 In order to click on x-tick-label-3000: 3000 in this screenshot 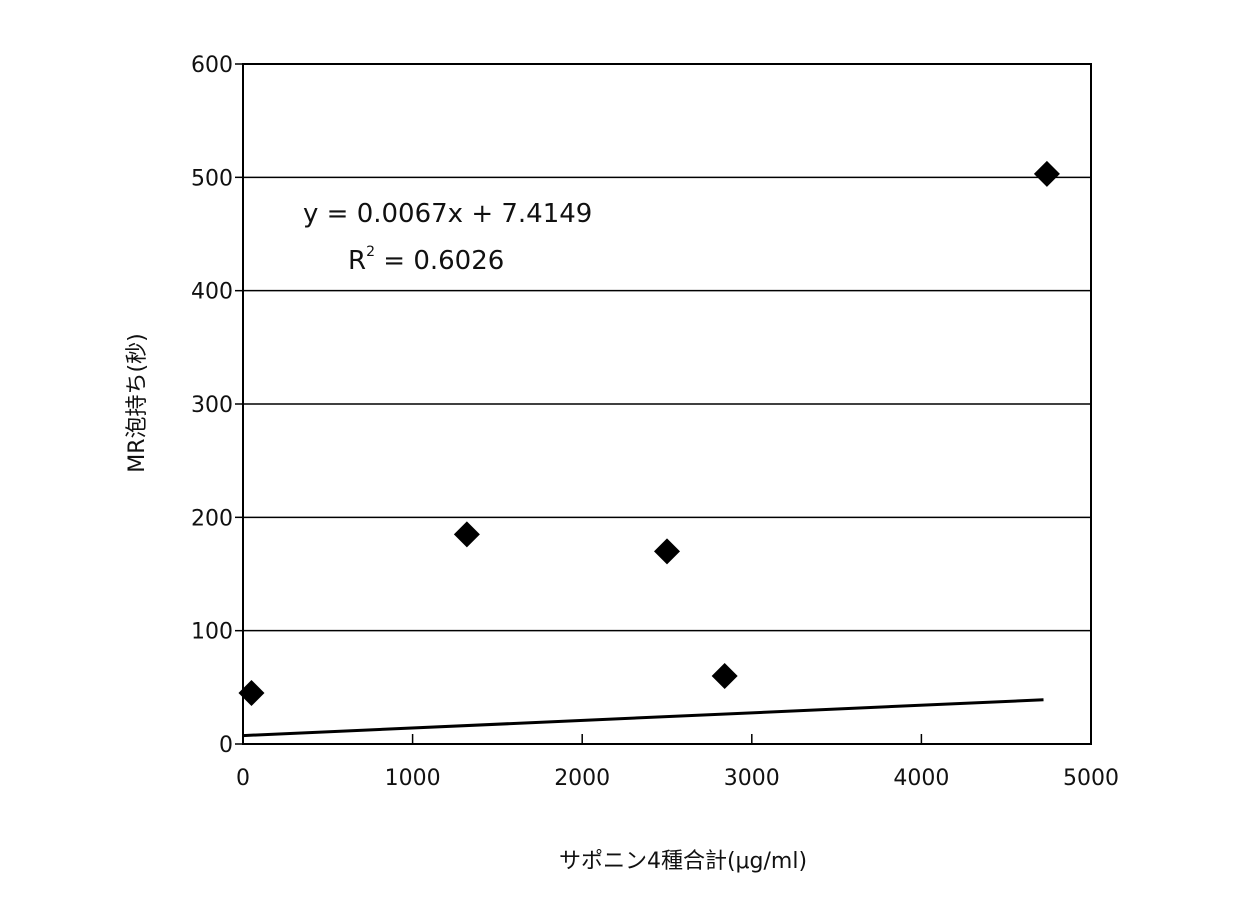, I will do `click(752, 778)`.